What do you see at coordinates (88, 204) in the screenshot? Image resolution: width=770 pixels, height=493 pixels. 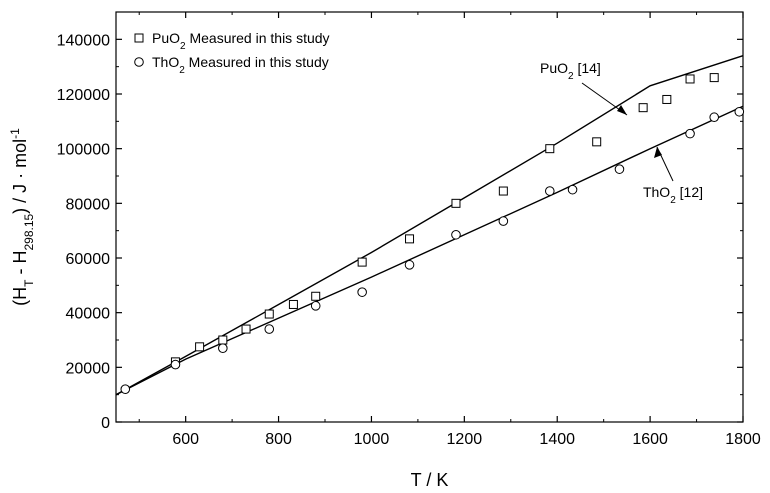 I see `y-tick-label: 80000` at bounding box center [88, 204].